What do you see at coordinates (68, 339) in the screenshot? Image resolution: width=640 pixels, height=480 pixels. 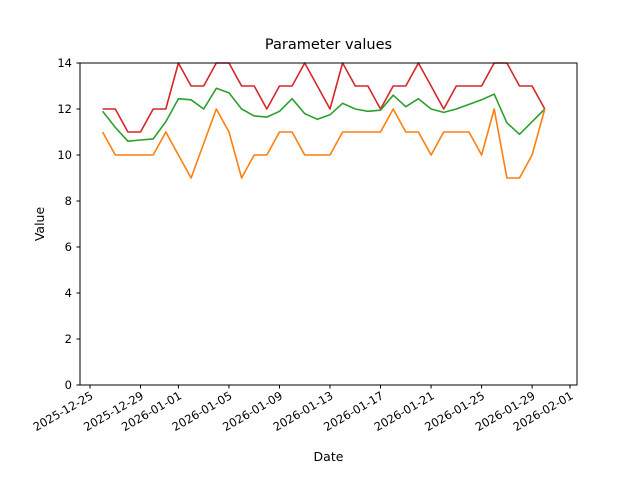 I see `y-tick-label: 2` at bounding box center [68, 339].